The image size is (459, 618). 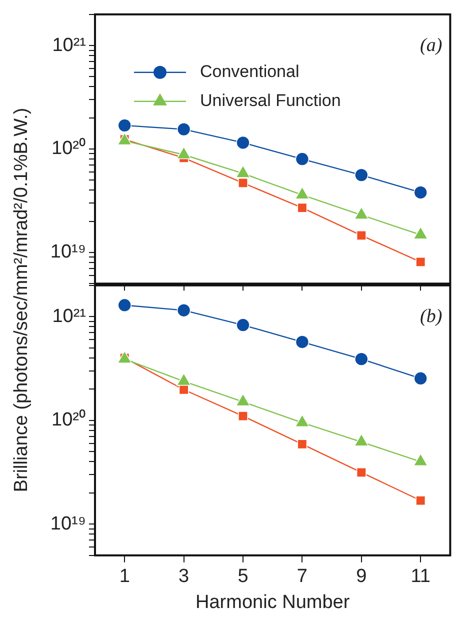 What do you see at coordinates (431, 316) in the screenshot?
I see `annotation: (b)` at bounding box center [431, 316].